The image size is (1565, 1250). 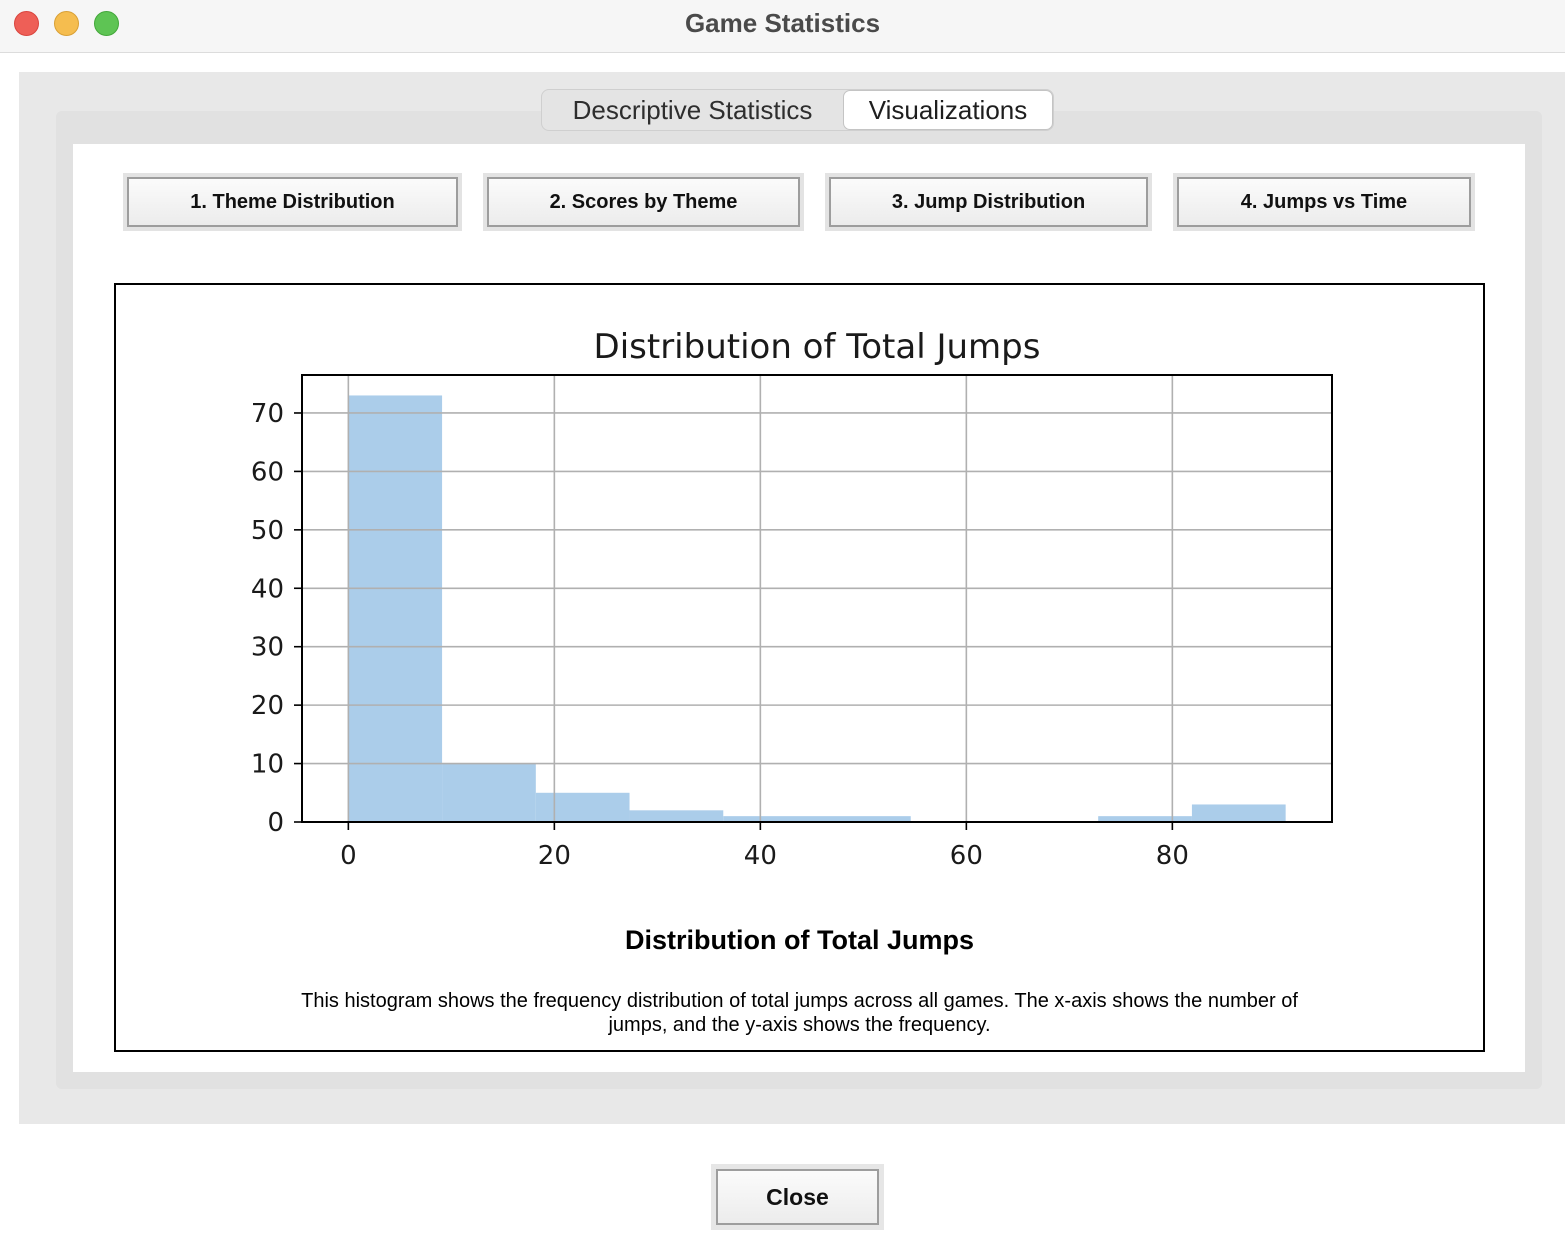 I want to click on window-minimize-icon, so click(x=66, y=23).